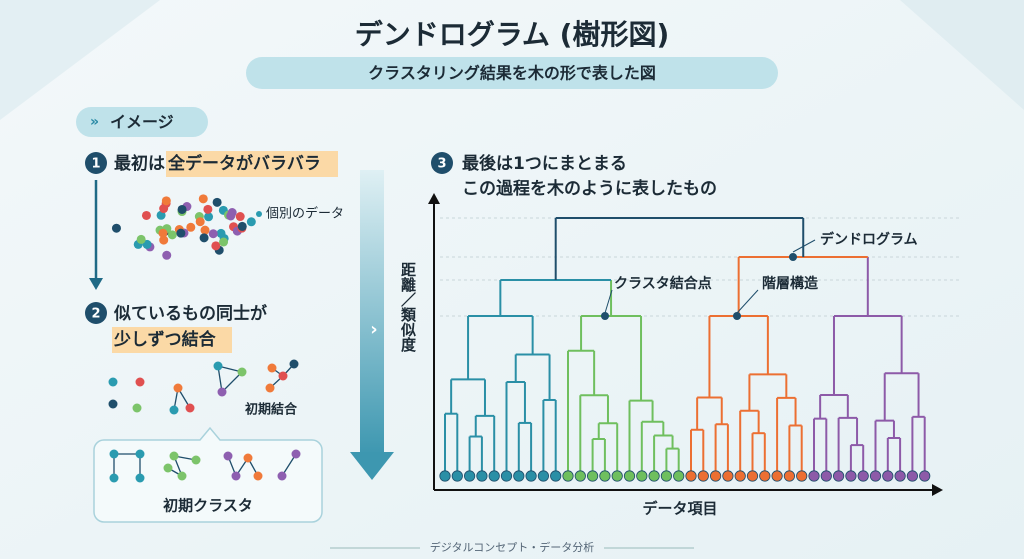 The image size is (1024, 559). I want to click on pointer-dot, so click(259, 214).